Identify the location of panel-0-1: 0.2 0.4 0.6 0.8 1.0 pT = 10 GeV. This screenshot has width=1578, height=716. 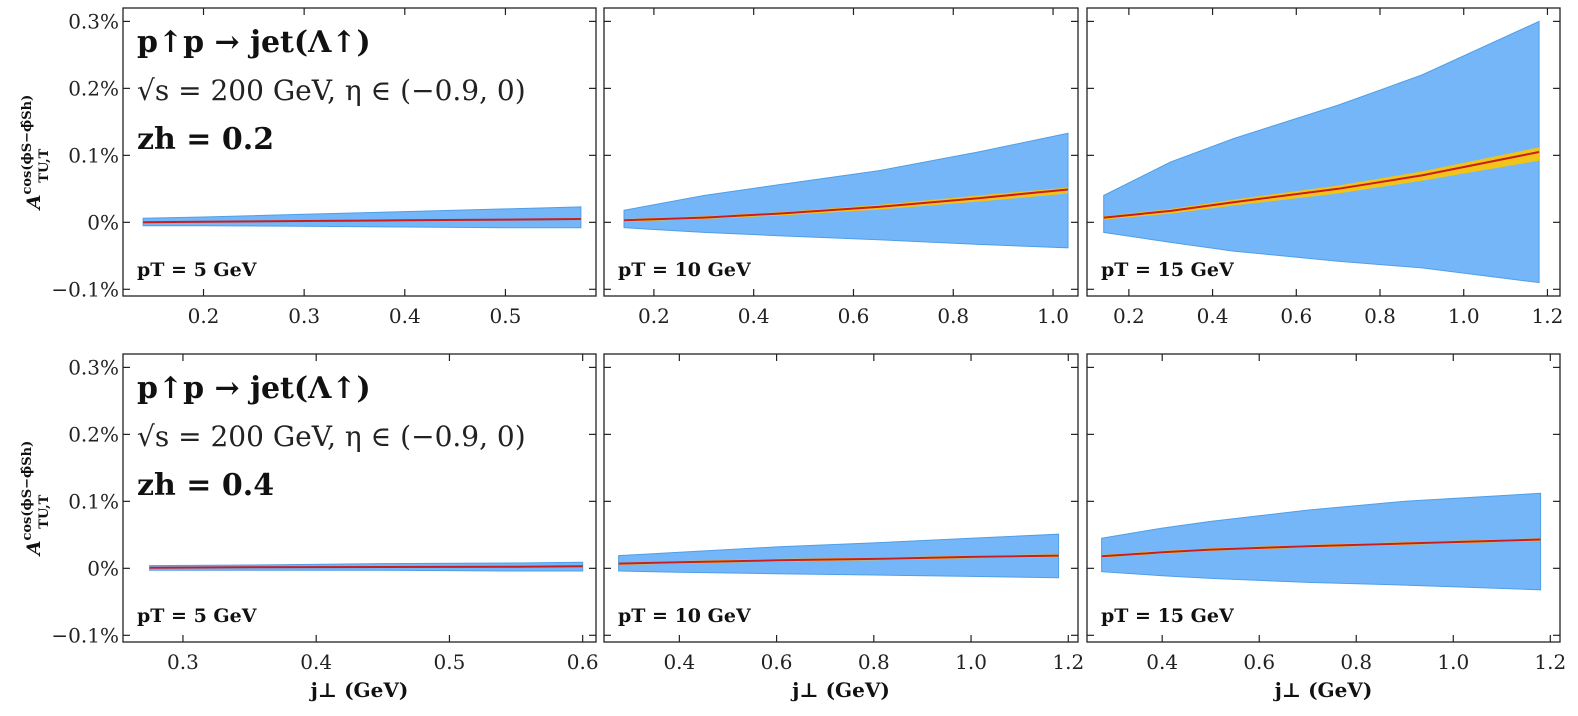
(841, 167).